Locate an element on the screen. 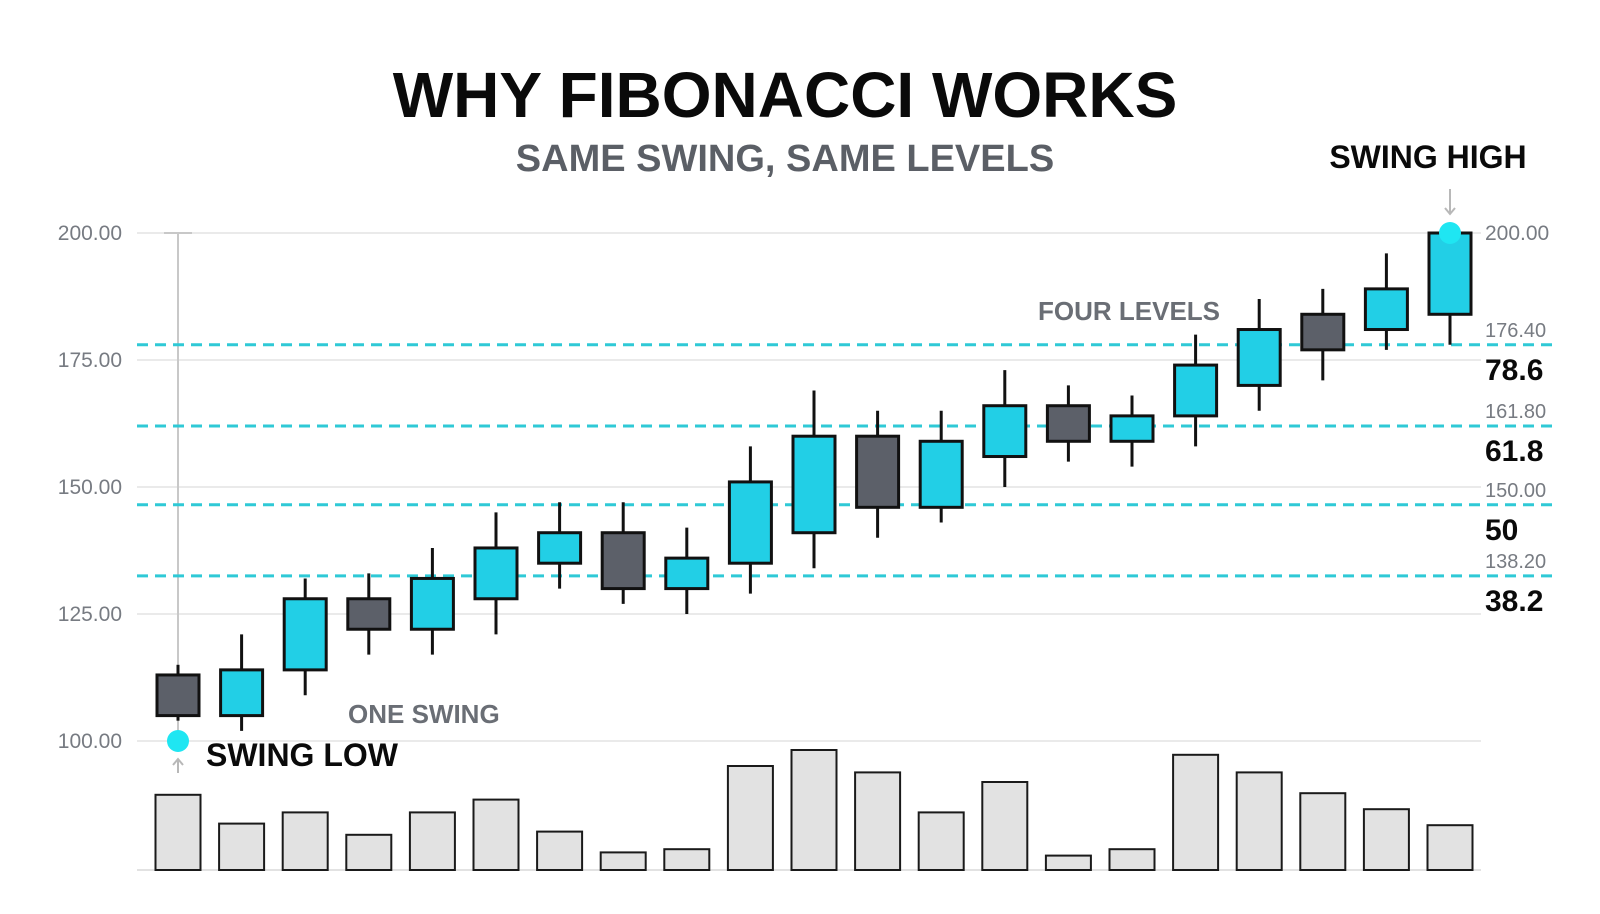  fib-level-ratio: 50 is located at coordinates (1501, 530).